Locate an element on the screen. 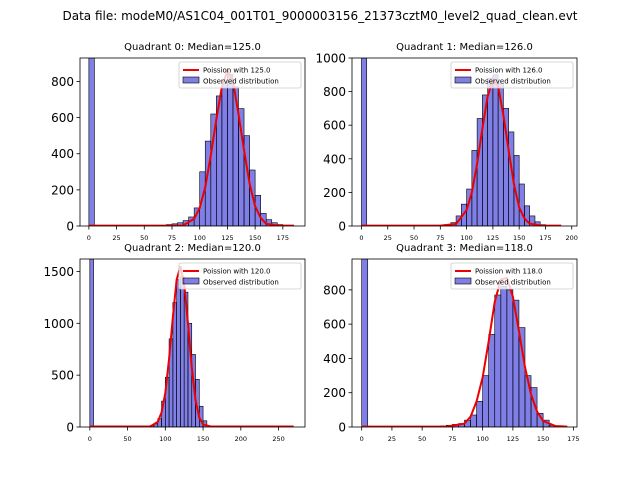 This screenshot has width=640, height=480. x-tick-label: 250 is located at coordinates (278, 439).